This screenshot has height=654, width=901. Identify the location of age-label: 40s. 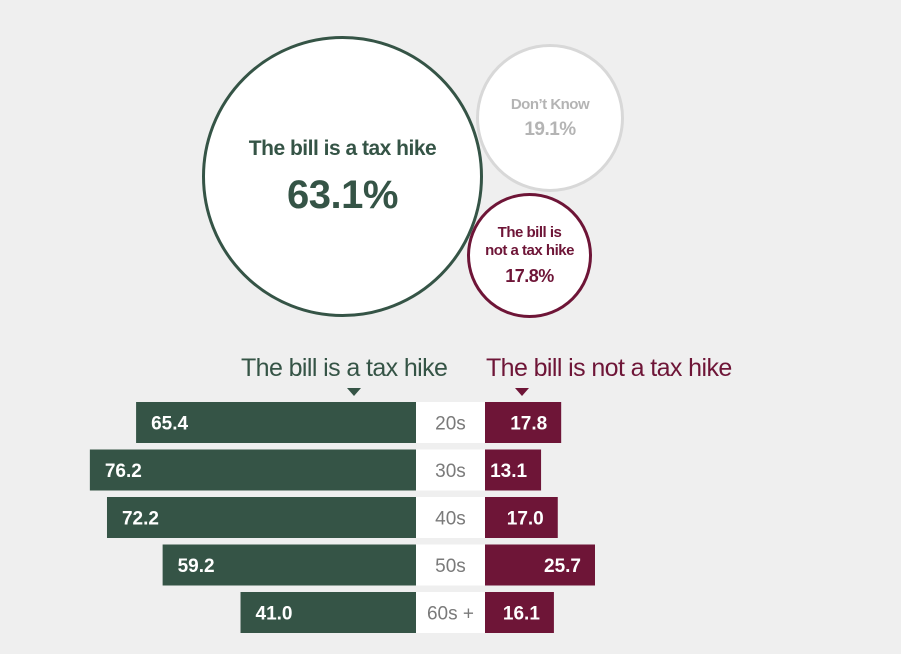
(450, 519).